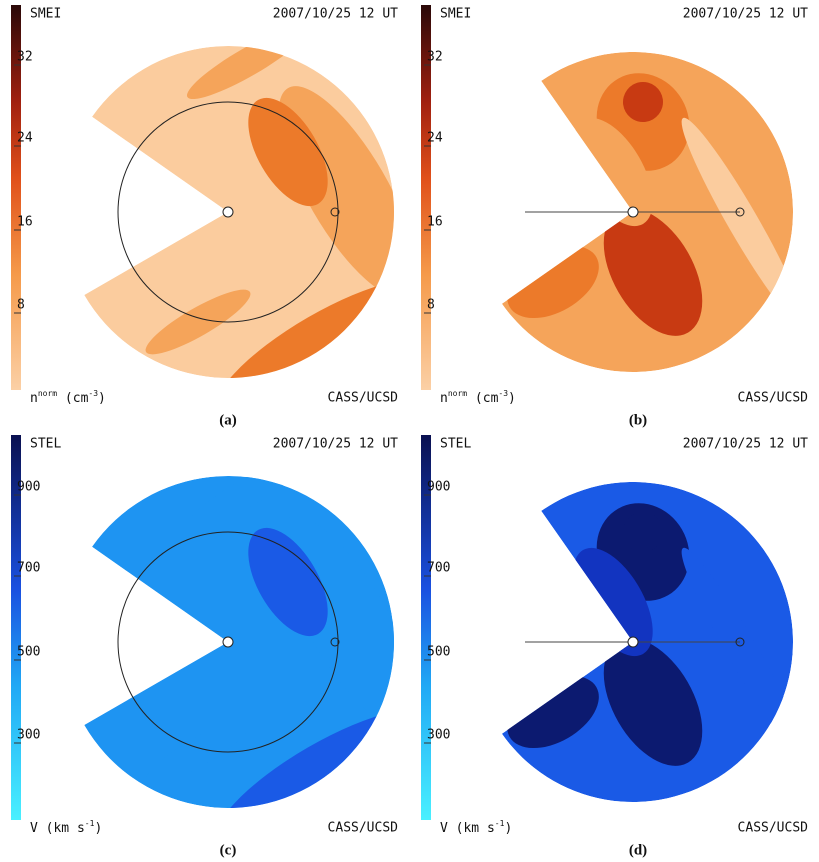 The height and width of the screenshot is (862, 819). I want to click on caption: (d), so click(638, 850).